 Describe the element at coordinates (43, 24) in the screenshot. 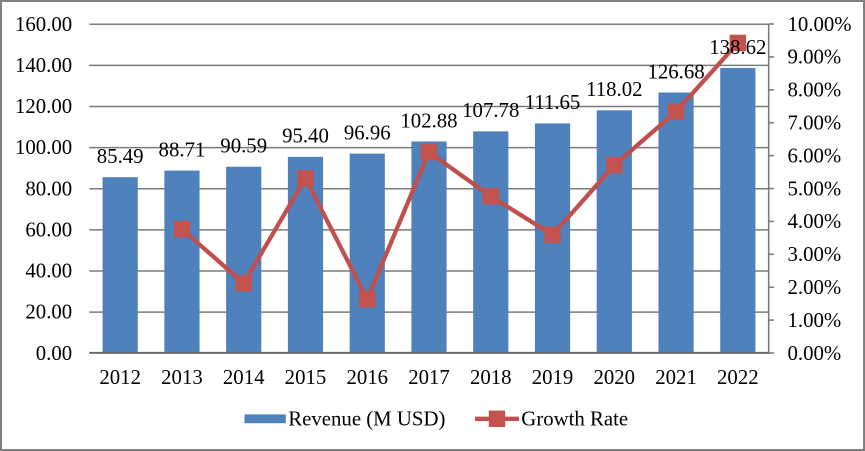

I see `svg-text: 160.00` at that location.